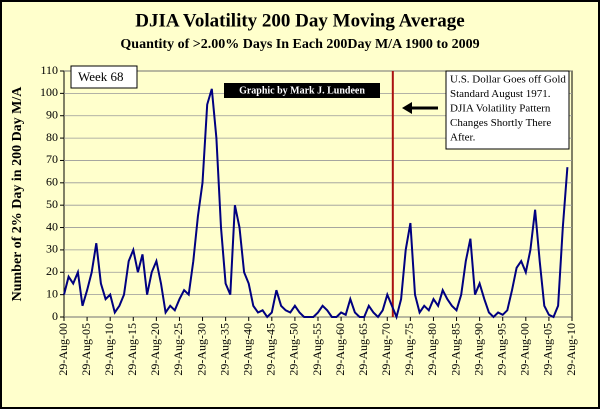 This screenshot has height=409, width=600. What do you see at coordinates (317, 349) in the screenshot?
I see `x-tick-label: 29-Aug-55` at bounding box center [317, 349].